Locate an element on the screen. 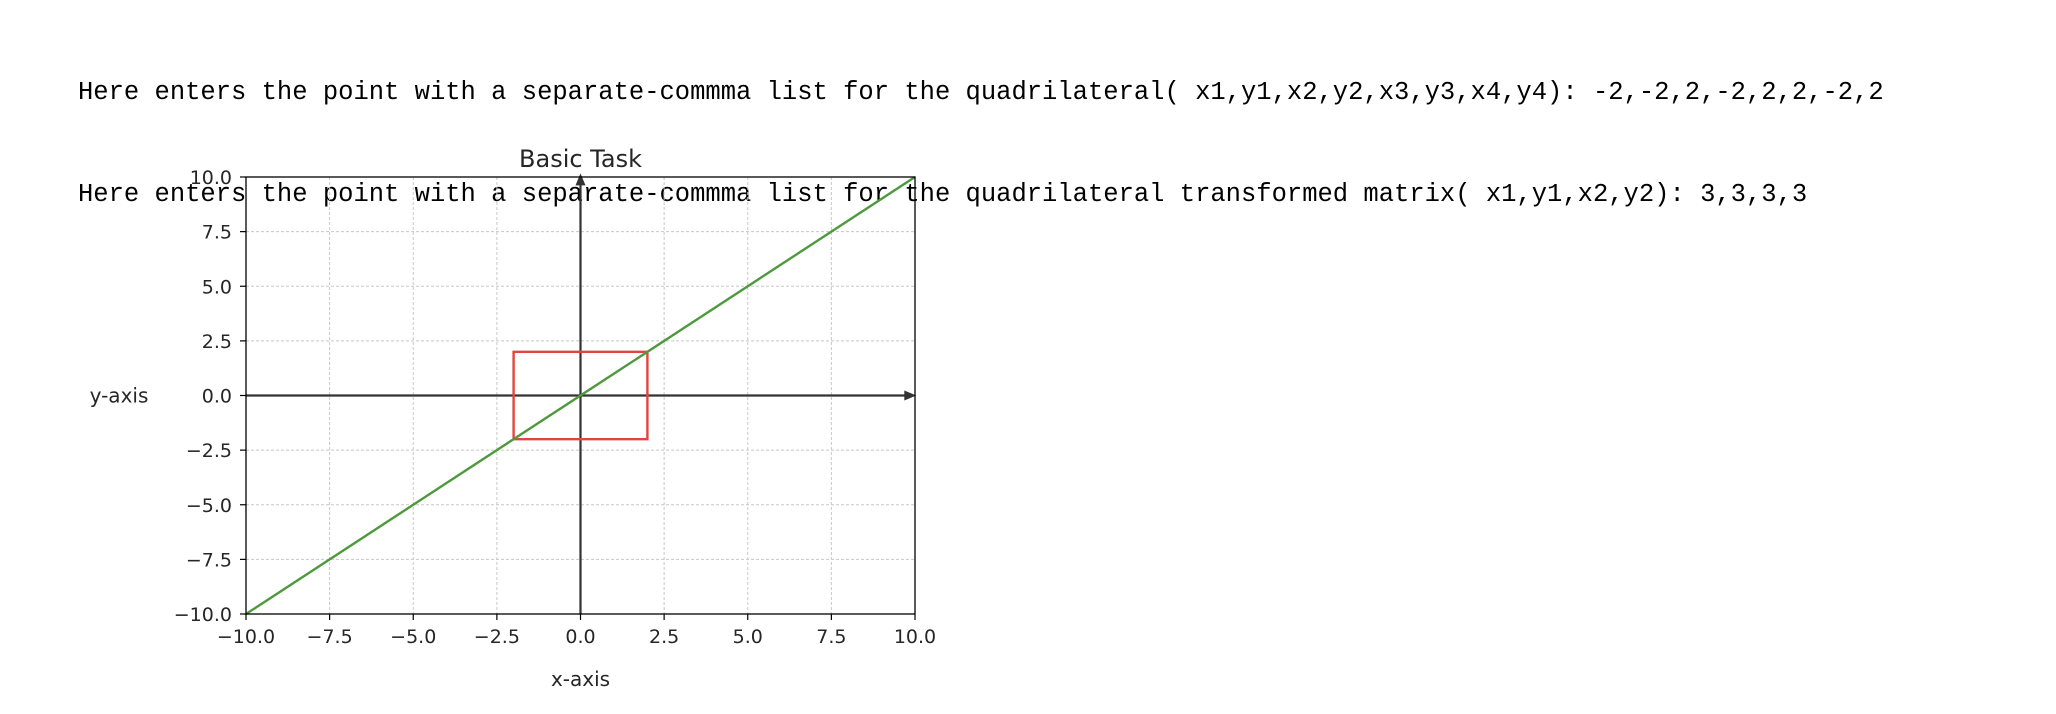 The height and width of the screenshot is (714, 2056). y-tick-label: 5.0 is located at coordinates (217, 287).